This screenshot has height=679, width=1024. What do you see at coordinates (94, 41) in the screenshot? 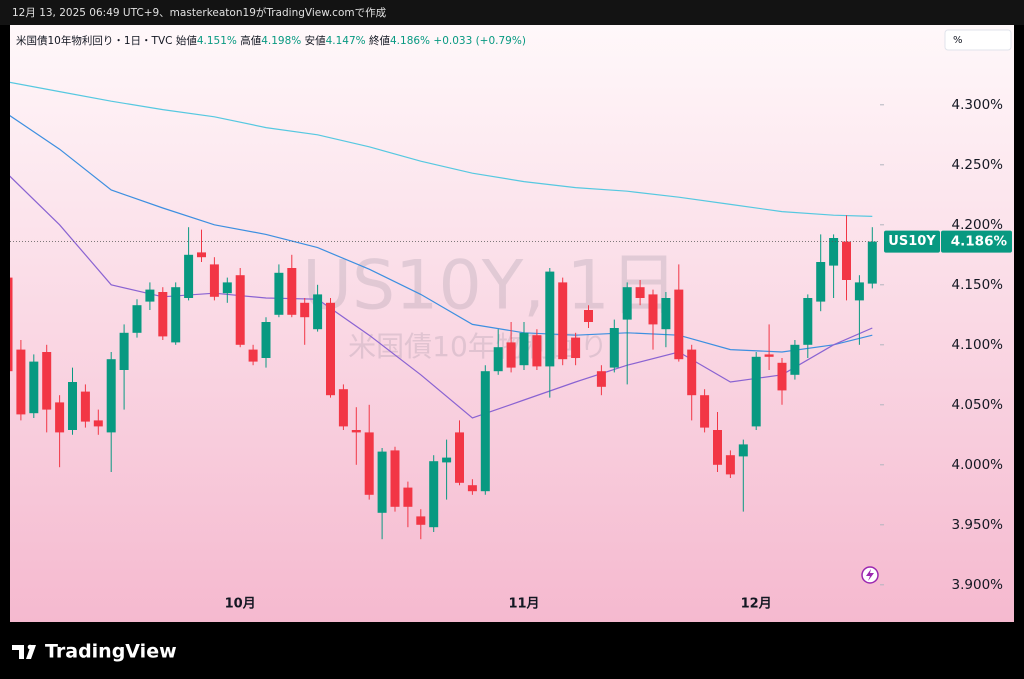
I see `legend-name: 米国債10年物利回り・1日・TVC` at bounding box center [94, 41].